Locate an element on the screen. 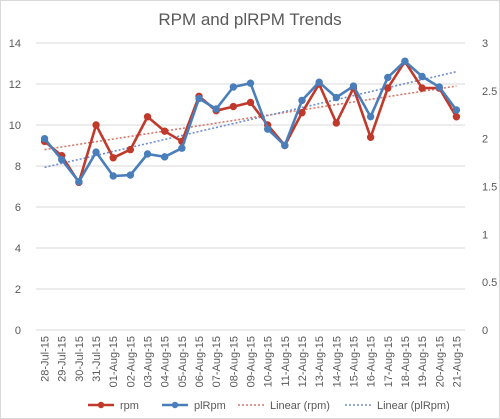 This screenshot has width=500, height=419. x-tick-label: 09-Aug-15 is located at coordinates (252, 361).